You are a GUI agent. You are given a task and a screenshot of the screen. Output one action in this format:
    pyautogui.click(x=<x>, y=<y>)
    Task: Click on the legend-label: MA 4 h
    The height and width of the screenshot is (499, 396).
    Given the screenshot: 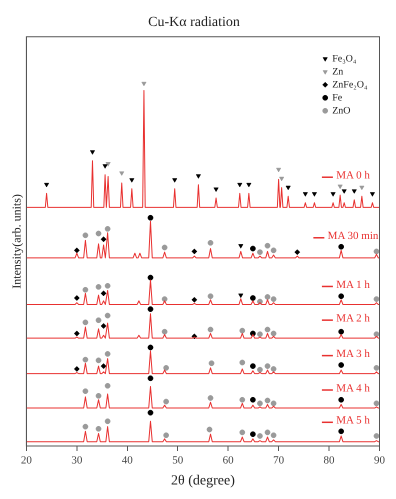 What is the action you would take?
    pyautogui.click(x=353, y=388)
    